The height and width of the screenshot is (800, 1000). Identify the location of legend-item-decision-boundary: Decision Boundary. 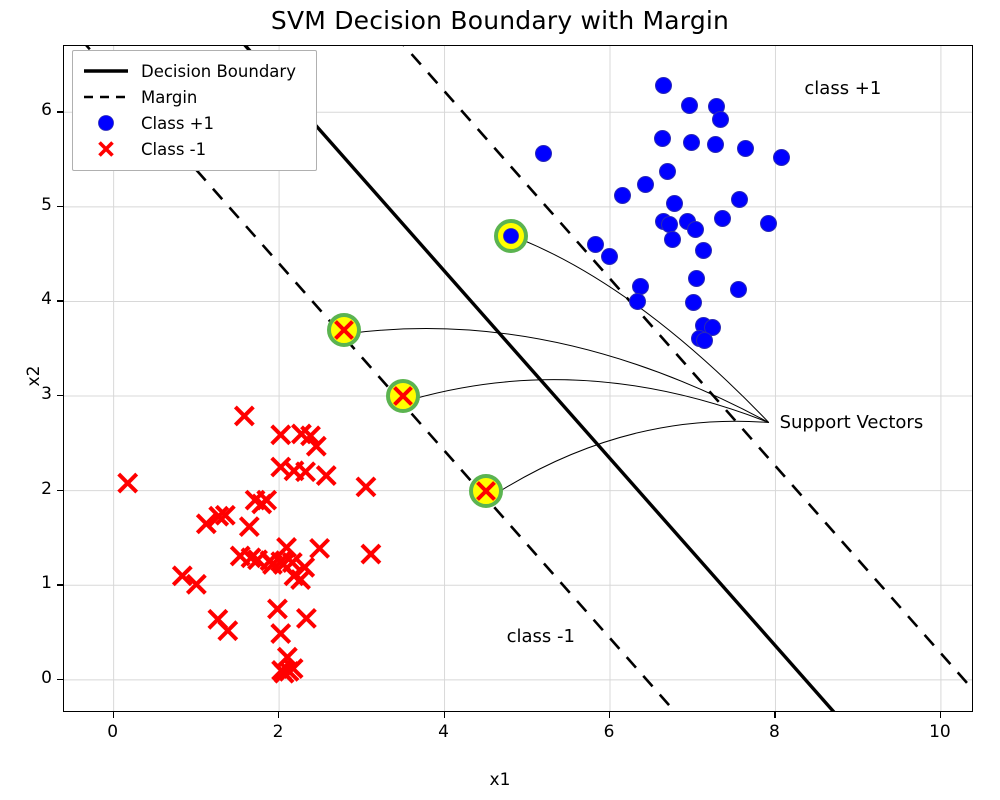
(194, 71).